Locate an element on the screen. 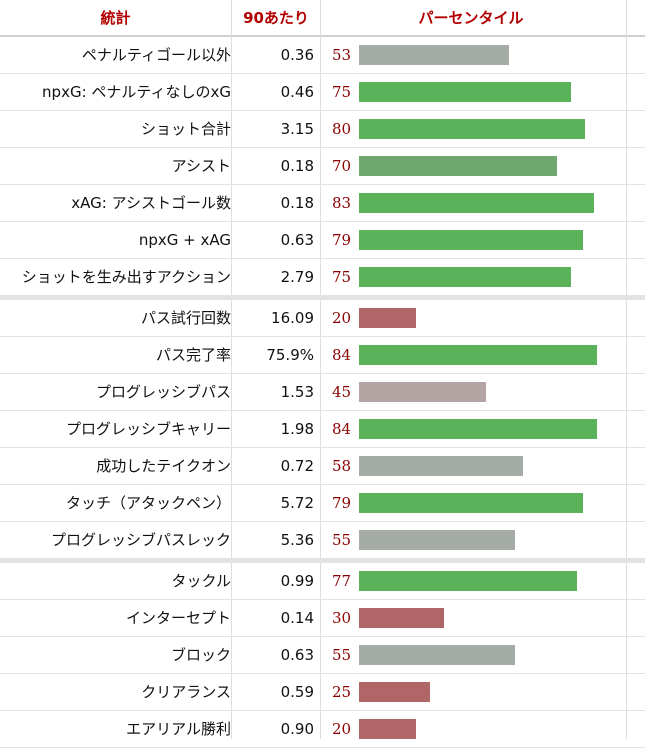 The width and height of the screenshot is (645, 748). per90-value: 0.90 is located at coordinates (297, 729).